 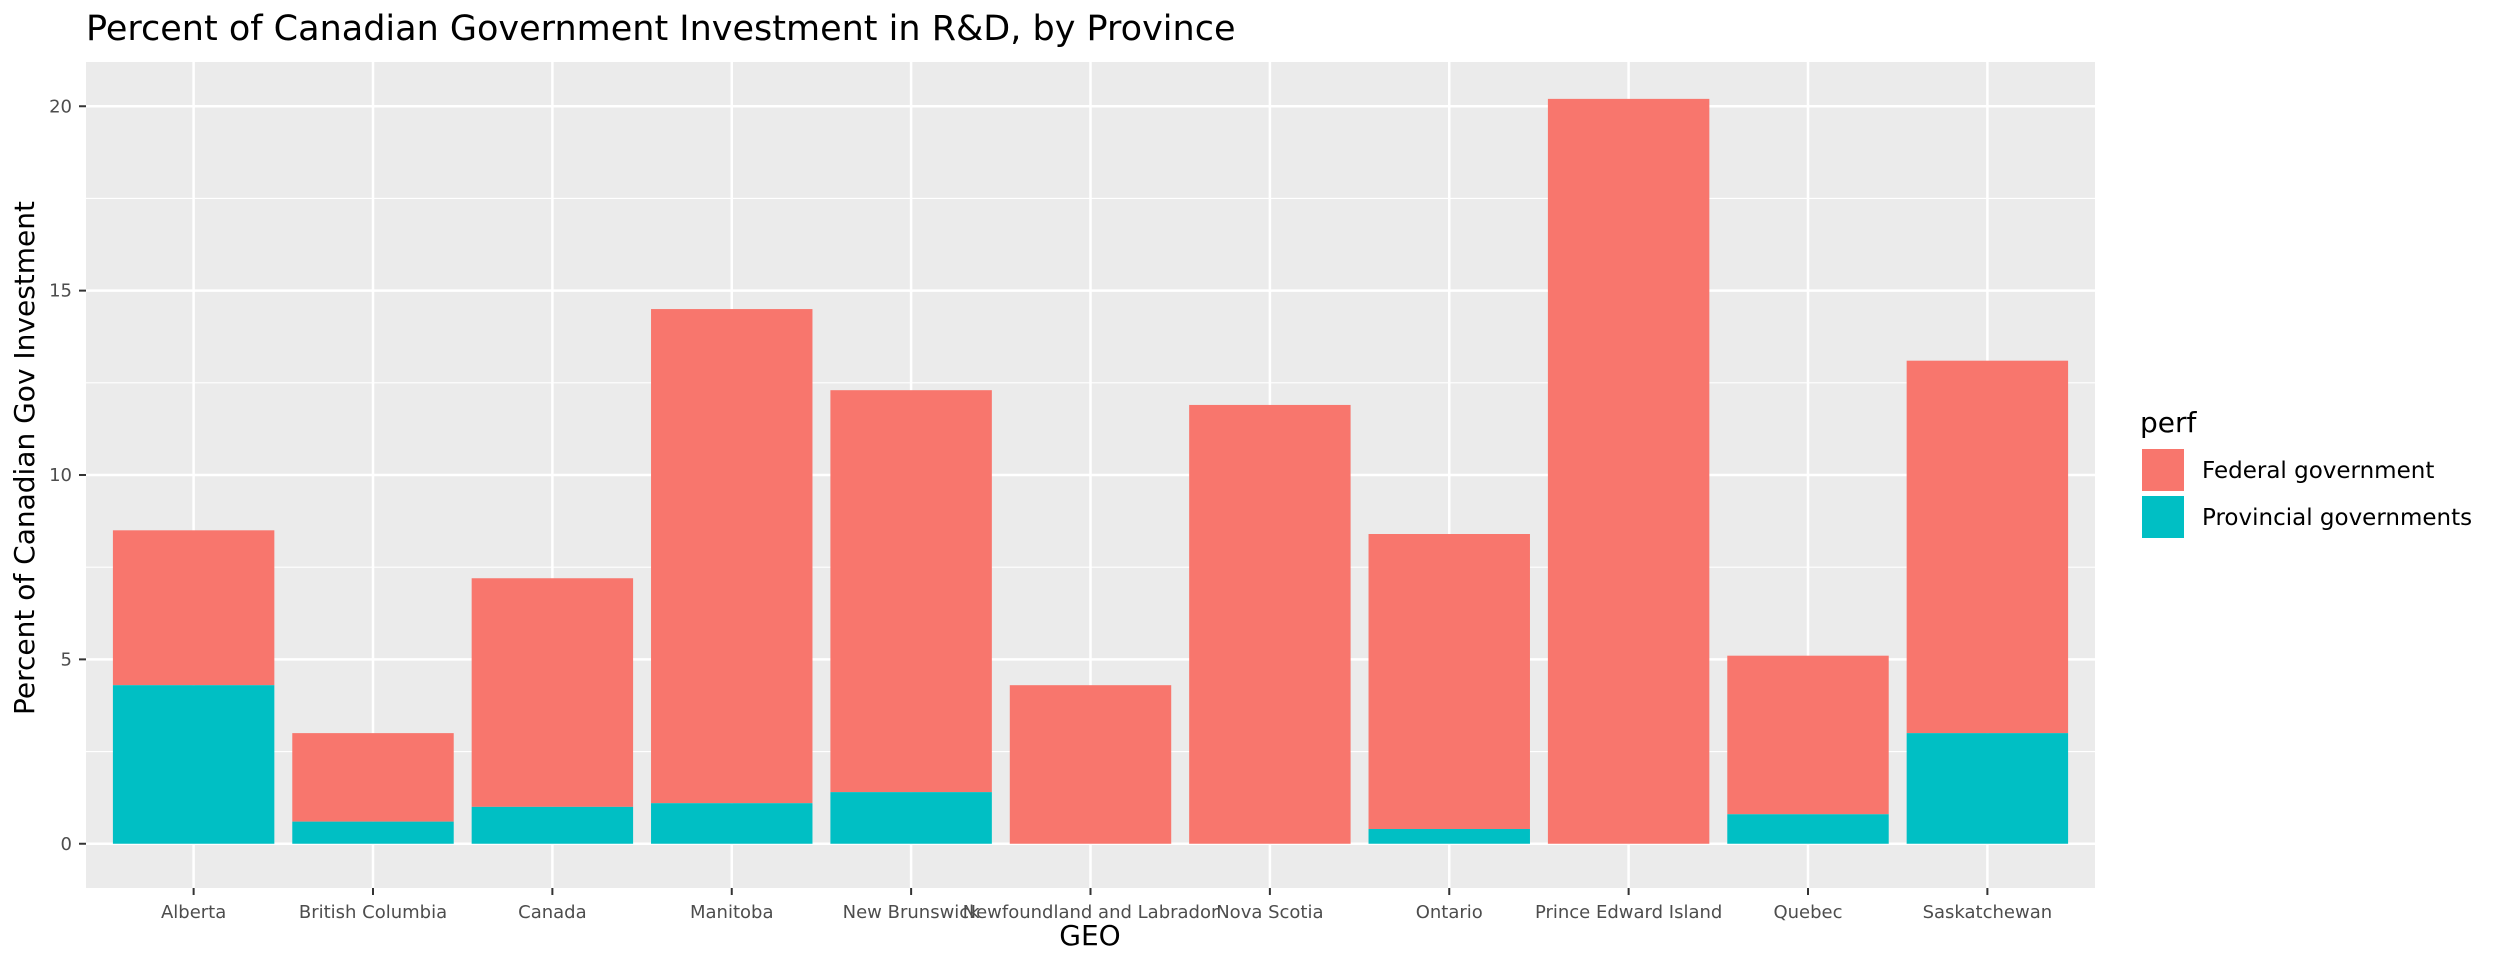 I want to click on legend-label: Provincial governments, so click(x=2337, y=518).